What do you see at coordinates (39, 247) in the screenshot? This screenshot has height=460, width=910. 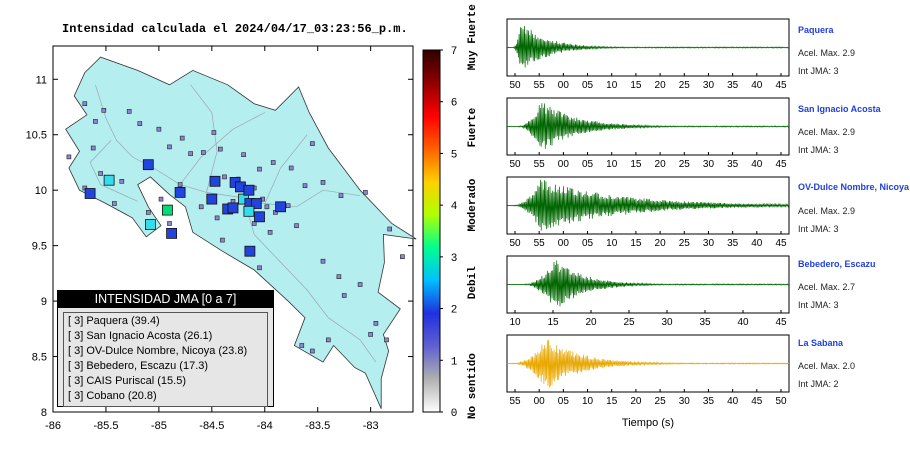 I see `y-tick-label: 9.5` at bounding box center [39, 247].